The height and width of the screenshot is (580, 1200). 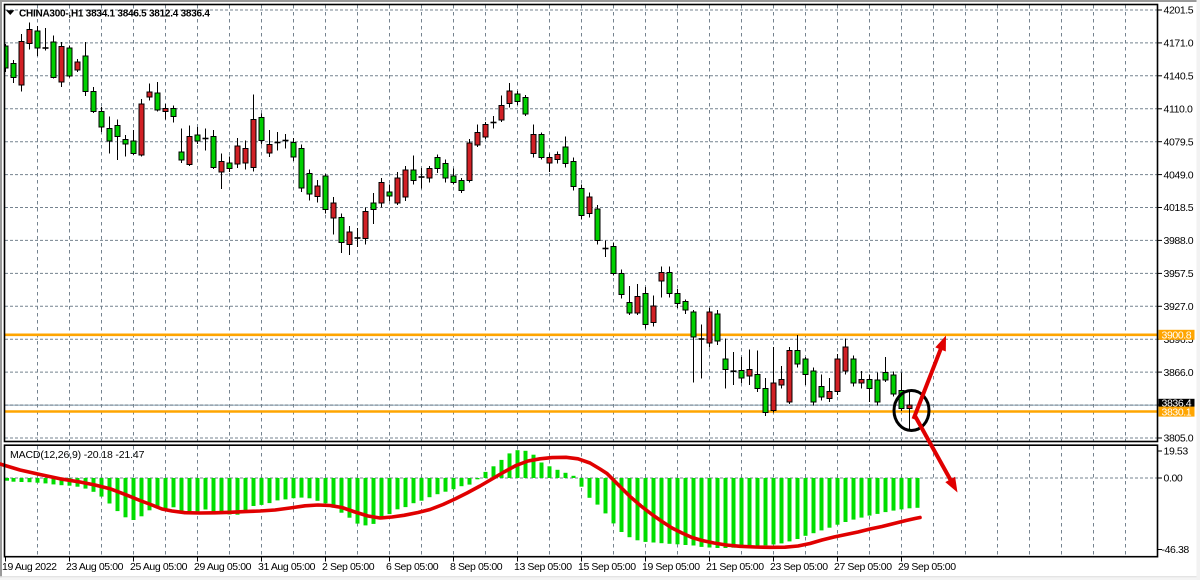 I want to click on svg-text: 2 Sep 05:00, so click(x=348, y=567).